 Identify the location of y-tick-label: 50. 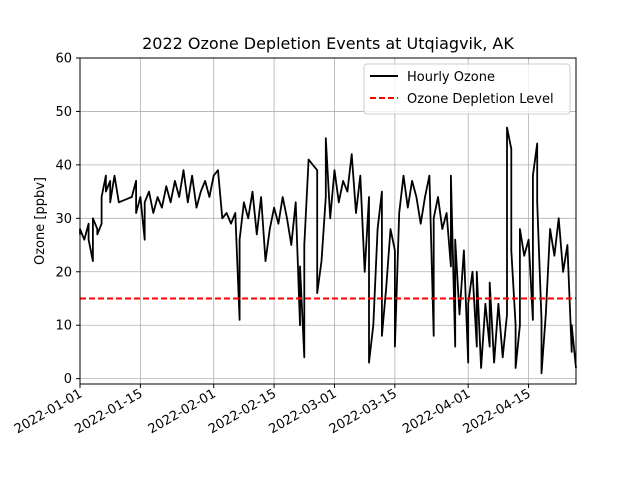
(63, 112).